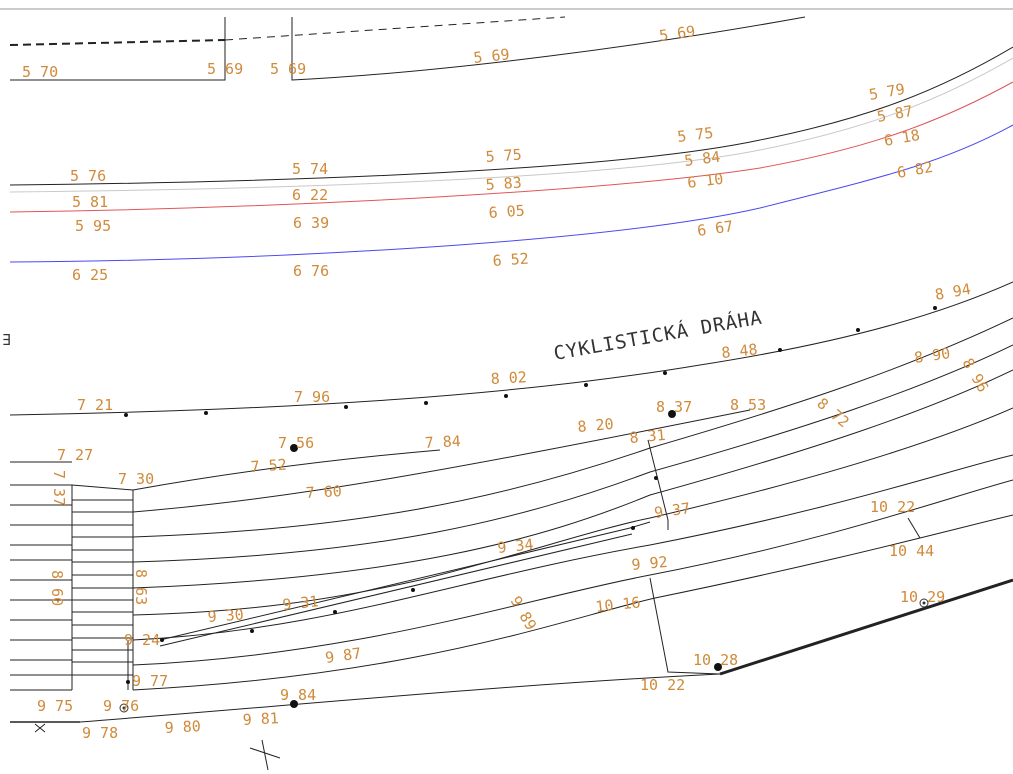 Image resolution: width=1013 pixels, height=774 pixels. I want to click on elevation-label: 6 22, so click(310, 195).